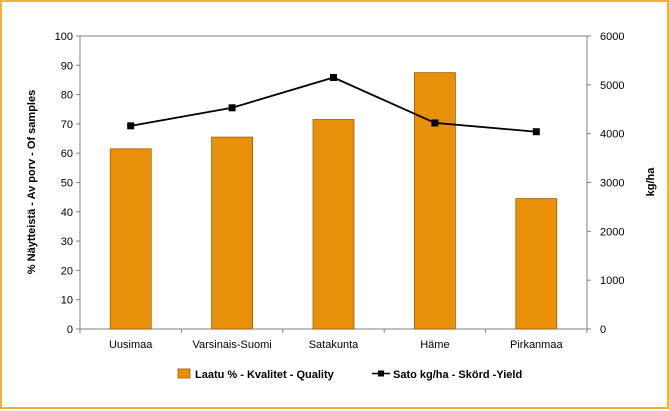  I want to click on x-tick-label: Pirkanmaa, so click(536, 345).